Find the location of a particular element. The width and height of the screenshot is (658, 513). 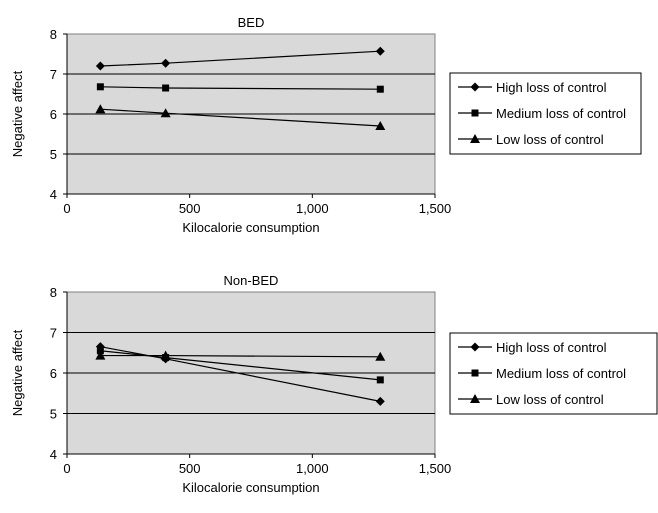

chart-title: BED is located at coordinates (251, 22).